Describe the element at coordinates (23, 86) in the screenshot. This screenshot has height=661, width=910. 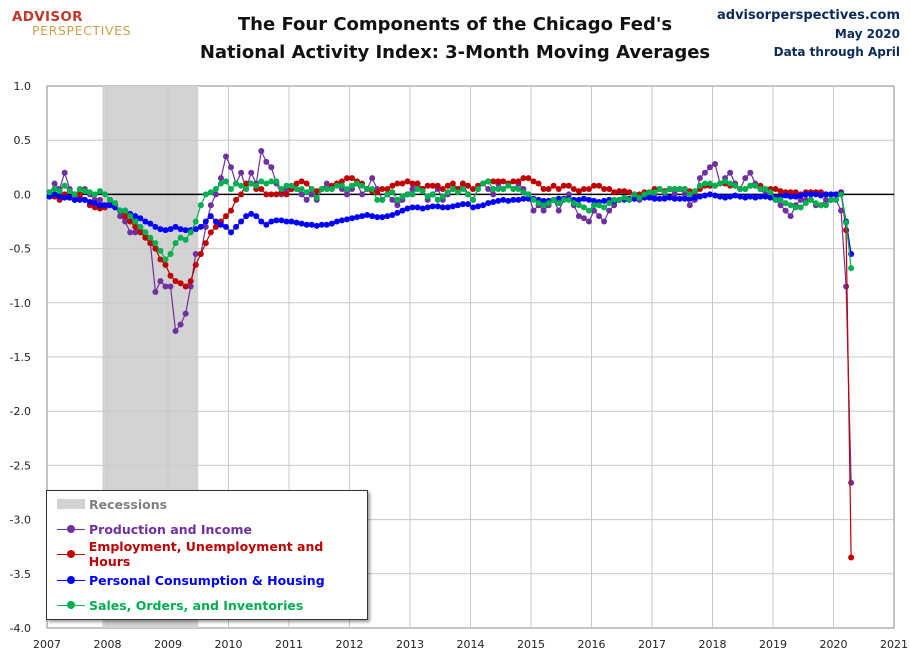
I see `y-tick-label-1.0: 1.0` at that location.